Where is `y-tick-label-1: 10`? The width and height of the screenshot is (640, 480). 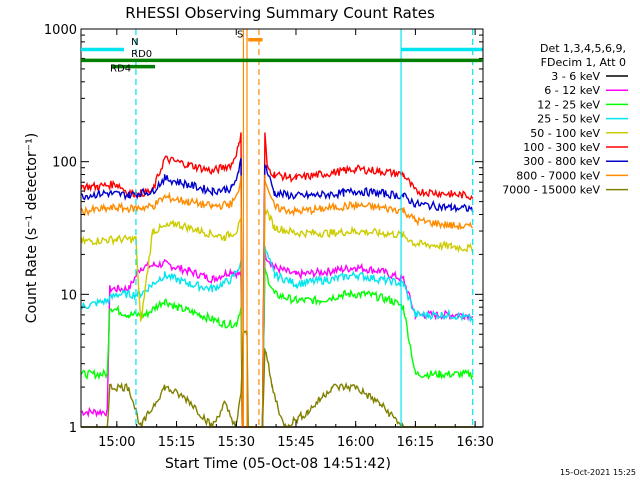 y-tick-label-1: 10 is located at coordinates (68, 295).